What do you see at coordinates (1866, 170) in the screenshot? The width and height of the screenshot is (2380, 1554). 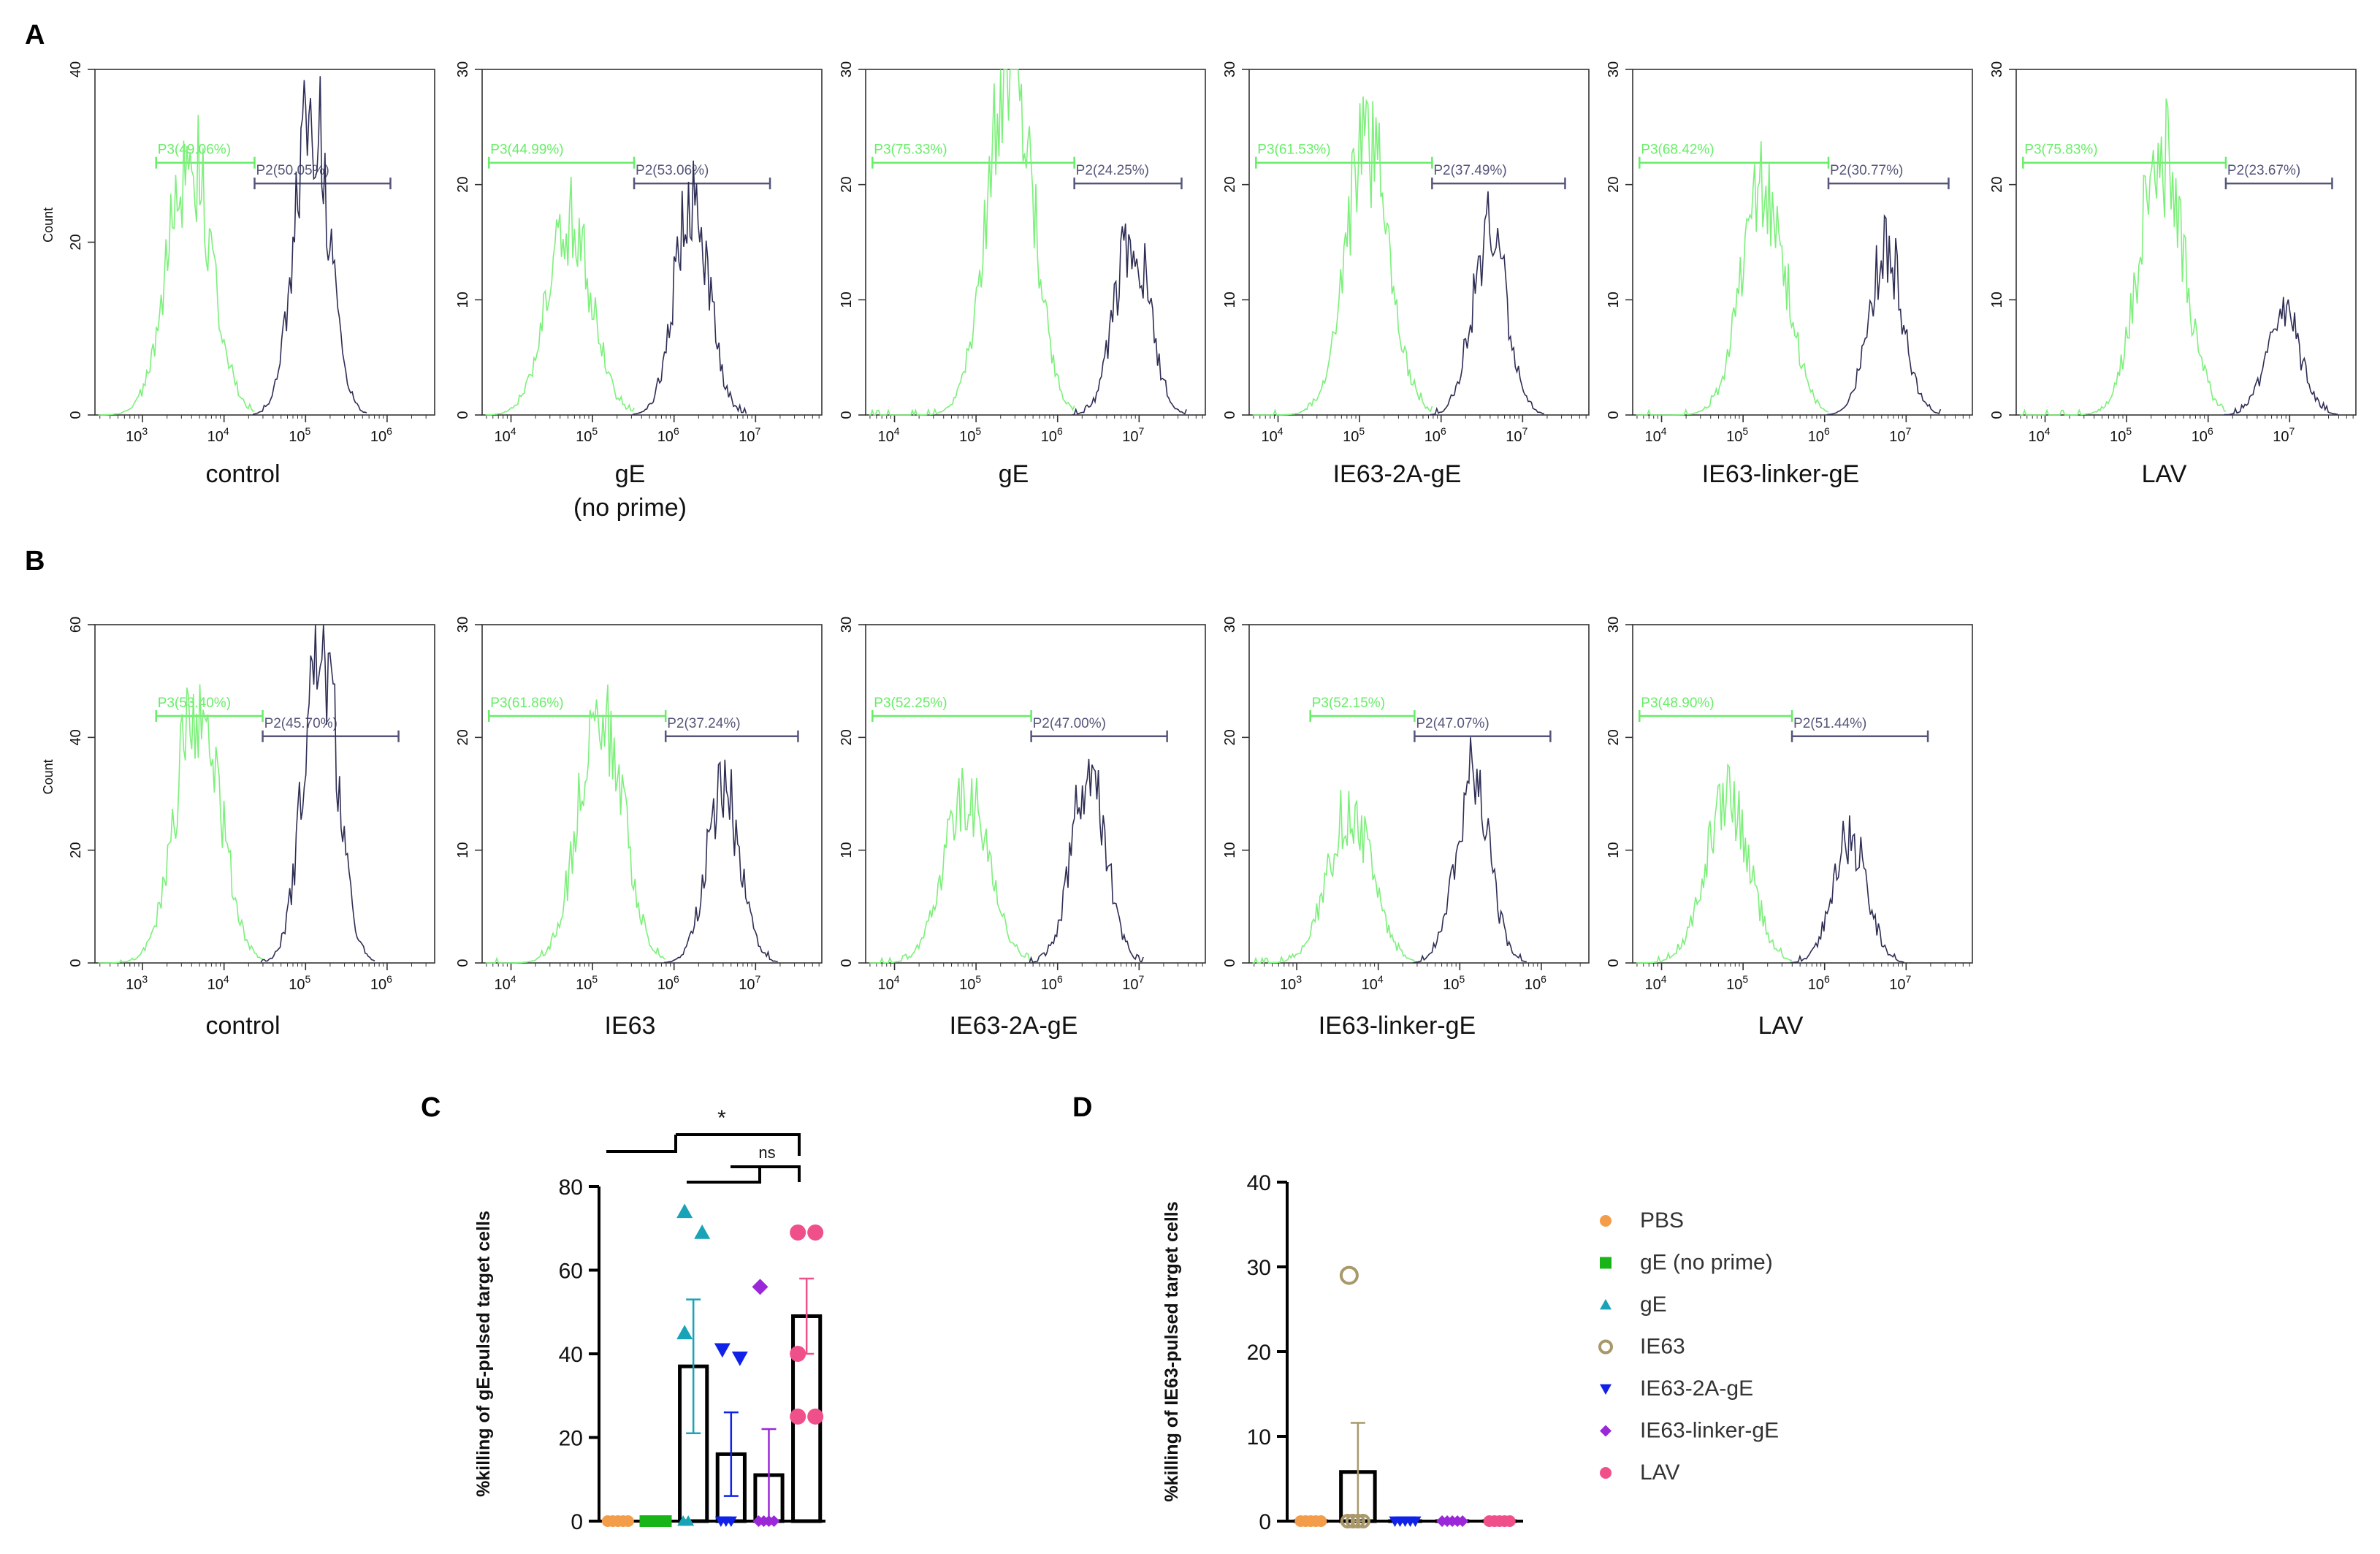 I see `gate-p2-label: P2(30.77%)` at bounding box center [1866, 170].